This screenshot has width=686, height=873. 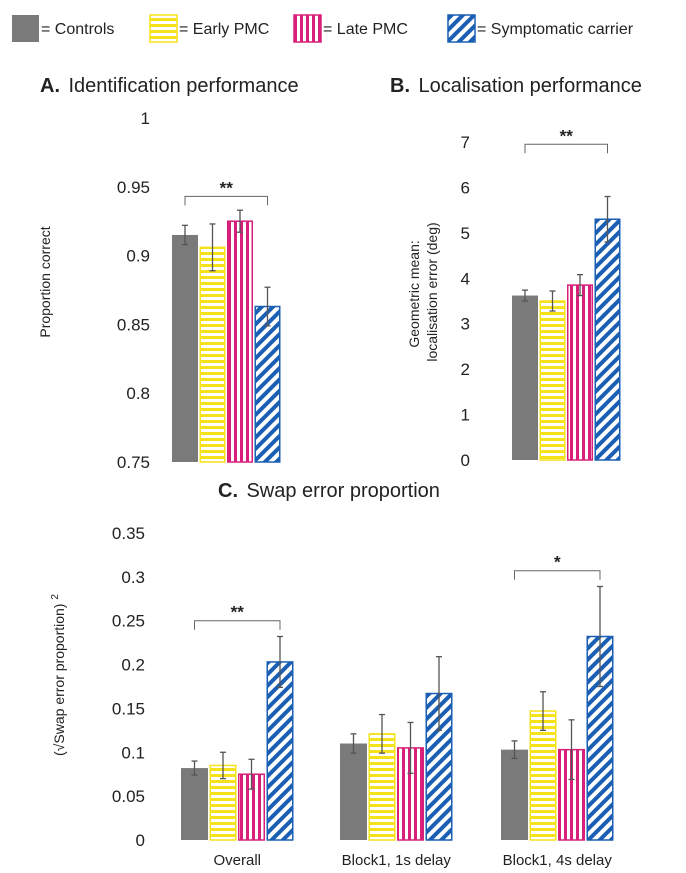 I want to click on panel-a-y-tick: 0.85, so click(x=133, y=324).